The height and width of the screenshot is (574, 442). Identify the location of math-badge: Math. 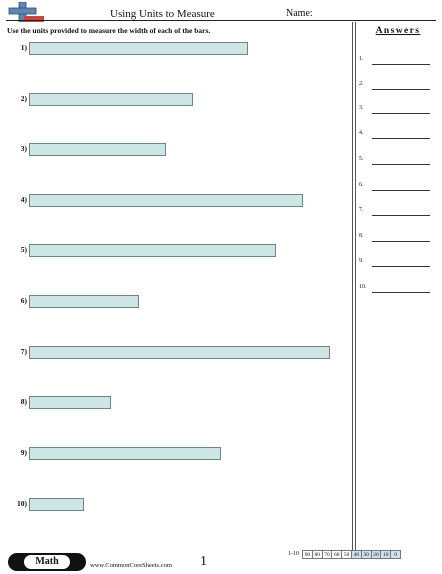
(47, 562).